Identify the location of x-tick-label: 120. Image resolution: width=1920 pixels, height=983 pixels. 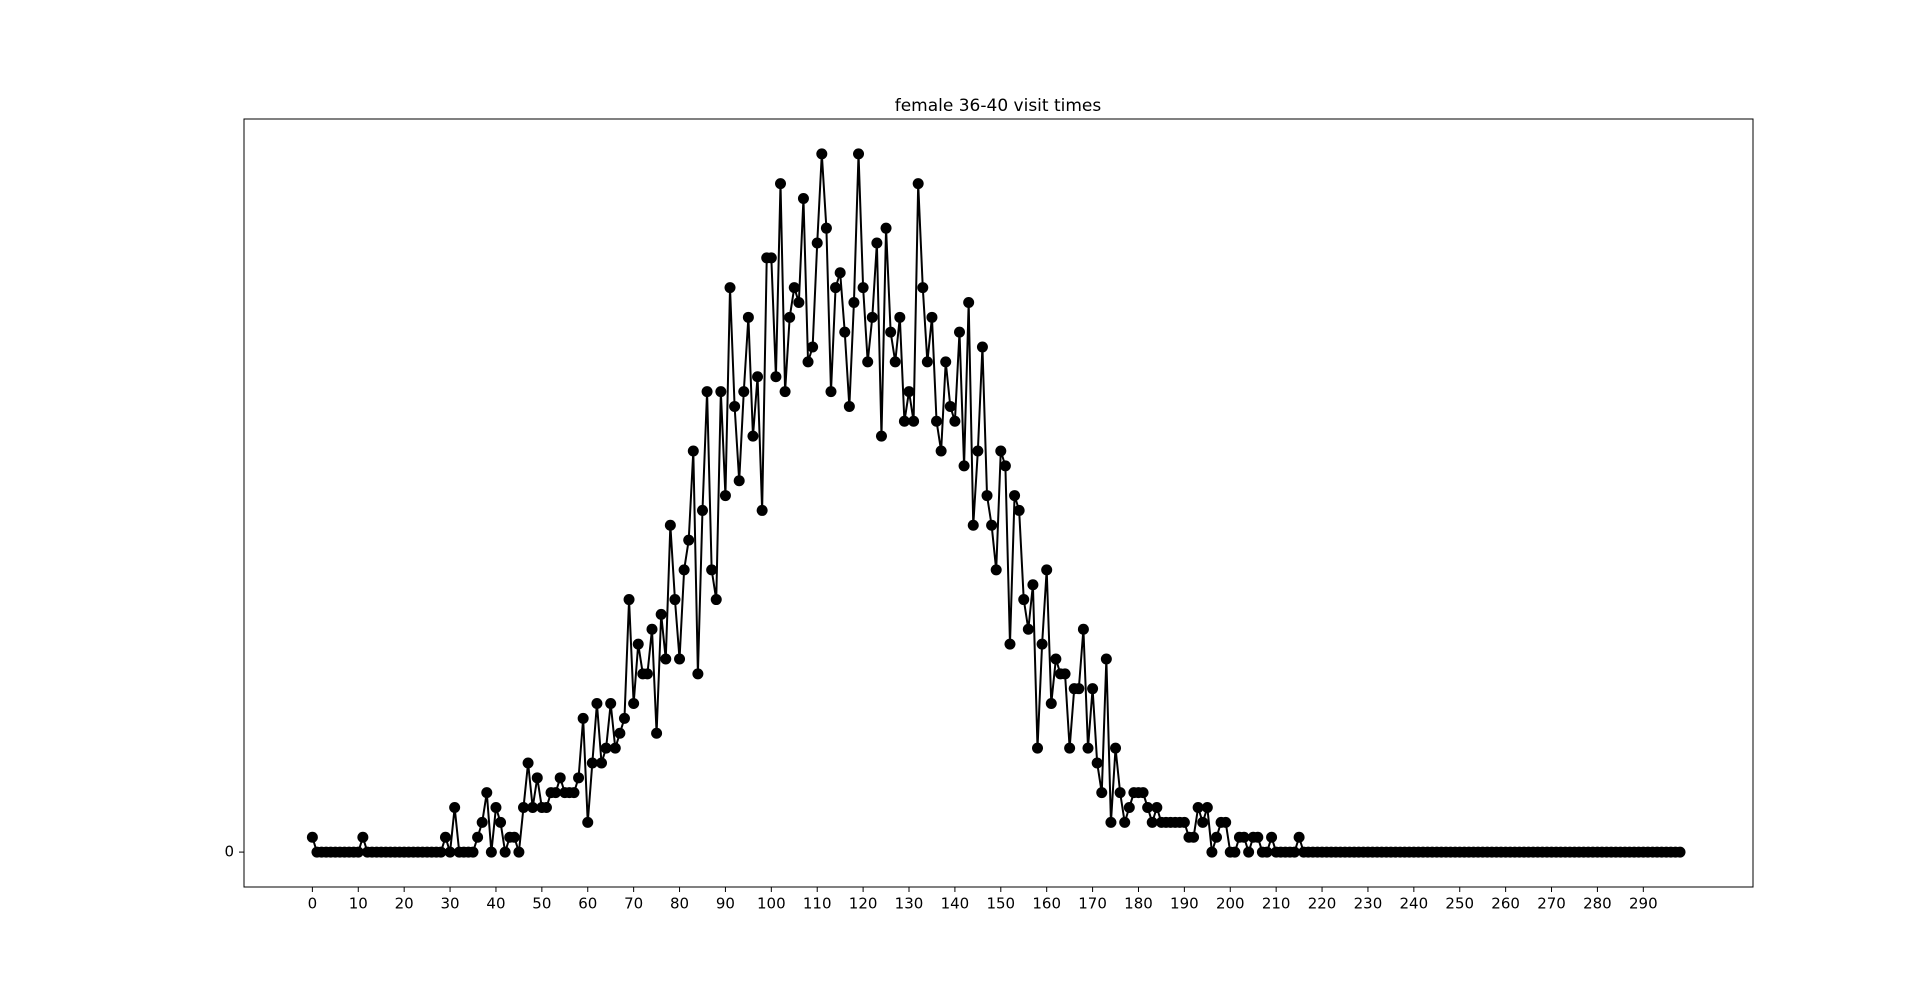
(863, 904).